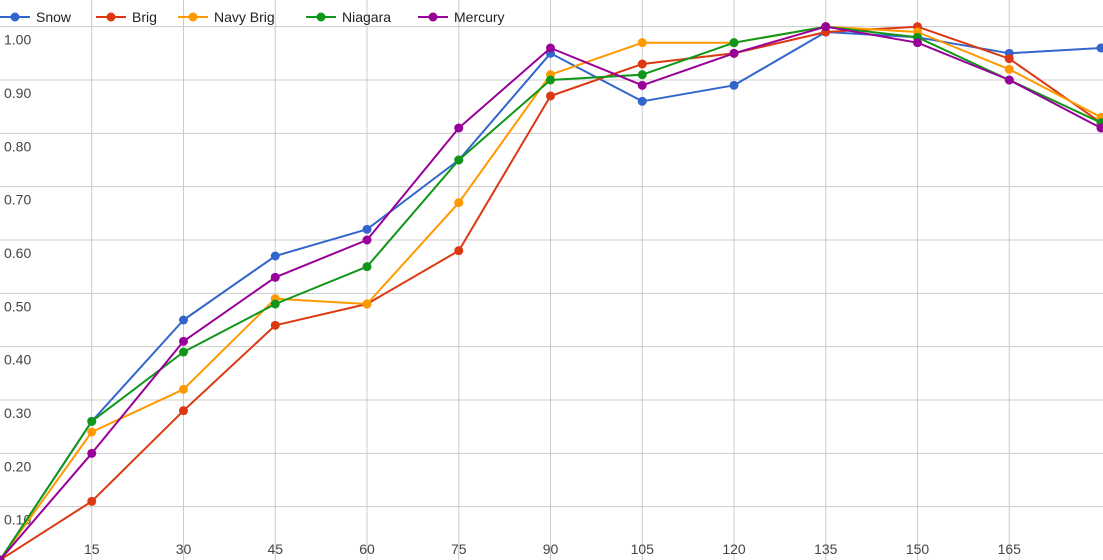 The height and width of the screenshot is (560, 1103). I want to click on x-tick-label: 60, so click(367, 549).